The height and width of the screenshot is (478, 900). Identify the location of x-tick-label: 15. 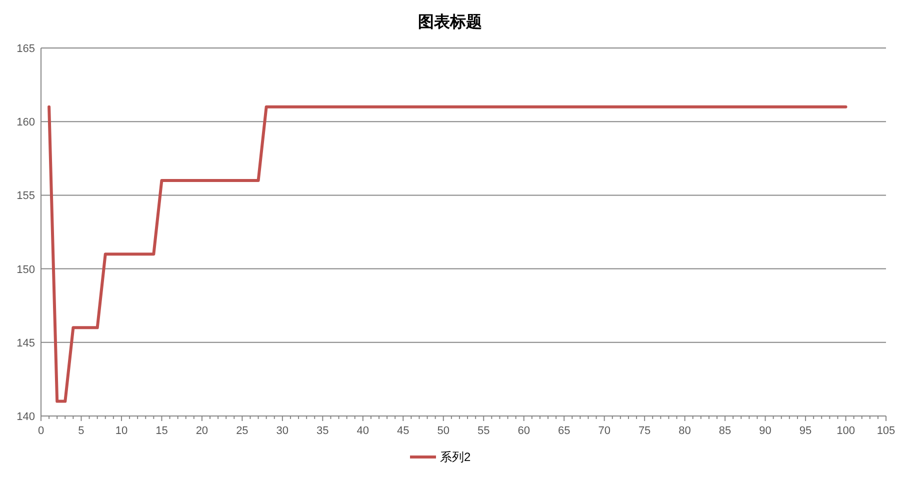
(162, 431).